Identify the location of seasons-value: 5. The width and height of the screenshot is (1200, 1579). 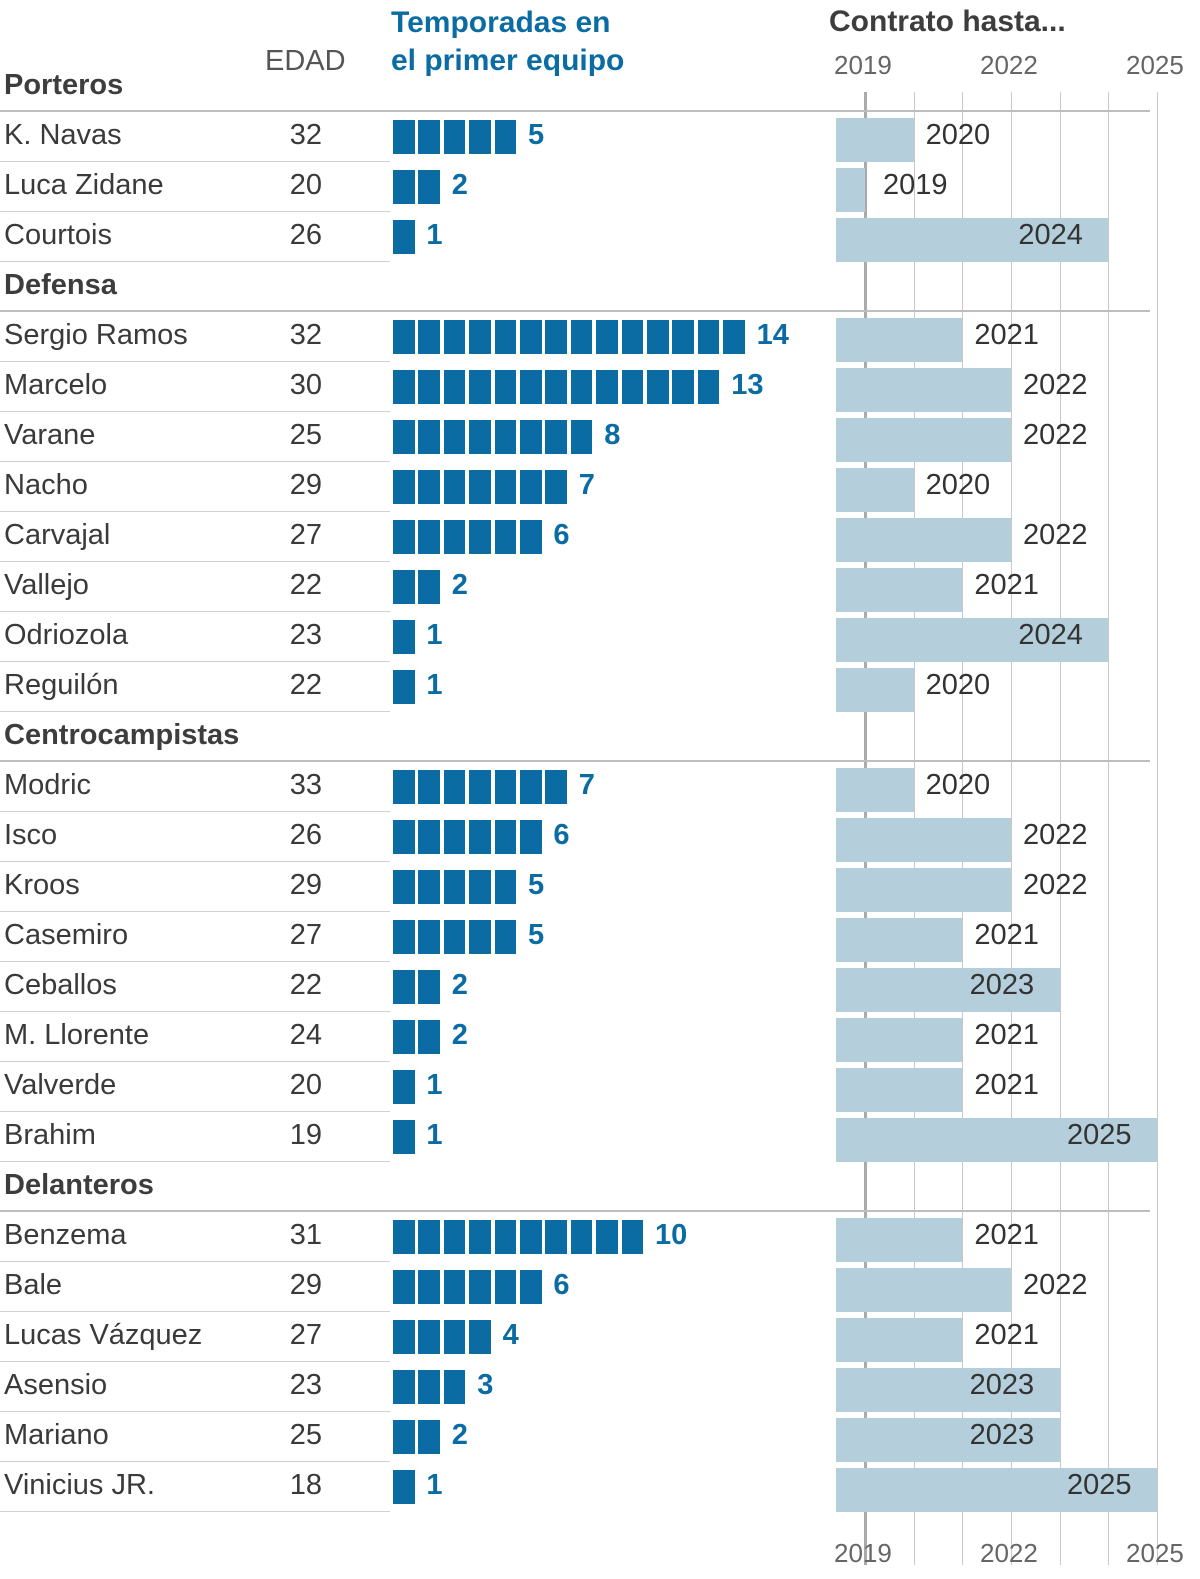
(536, 935).